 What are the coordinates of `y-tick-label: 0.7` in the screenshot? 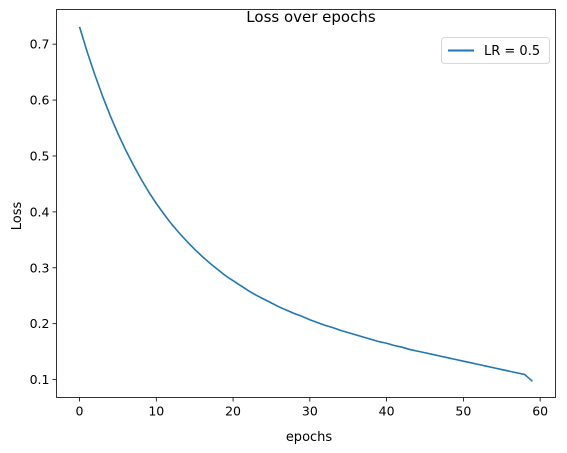 It's located at (40, 44).